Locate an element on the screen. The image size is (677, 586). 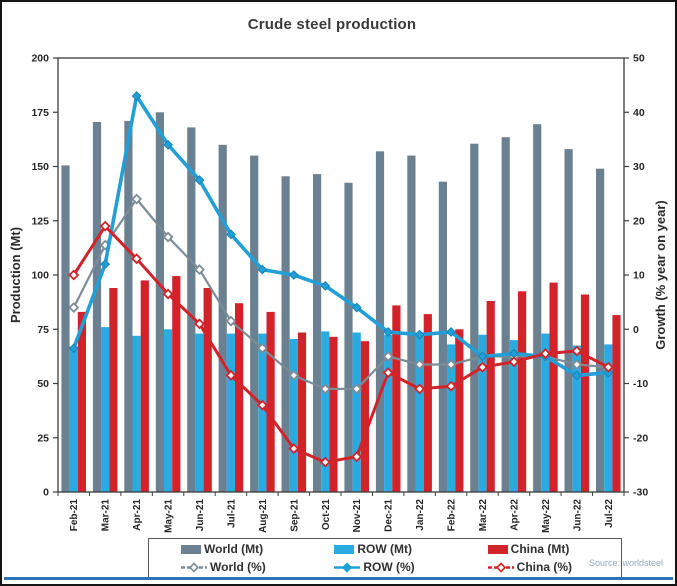
y-right-tick-label: -20 is located at coordinates (640, 438).